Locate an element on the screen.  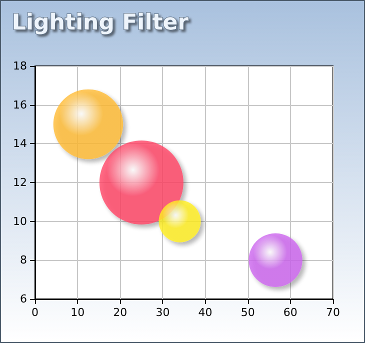
y-tick-label: 14 is located at coordinates (20, 143).